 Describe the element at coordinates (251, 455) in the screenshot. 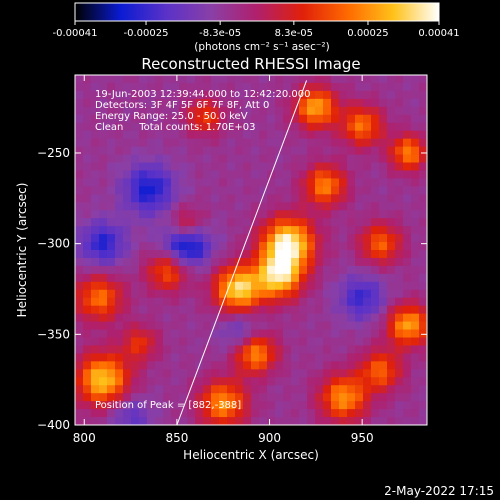

I see `x-axis-label: Heliocentric X (arcsec)` at that location.